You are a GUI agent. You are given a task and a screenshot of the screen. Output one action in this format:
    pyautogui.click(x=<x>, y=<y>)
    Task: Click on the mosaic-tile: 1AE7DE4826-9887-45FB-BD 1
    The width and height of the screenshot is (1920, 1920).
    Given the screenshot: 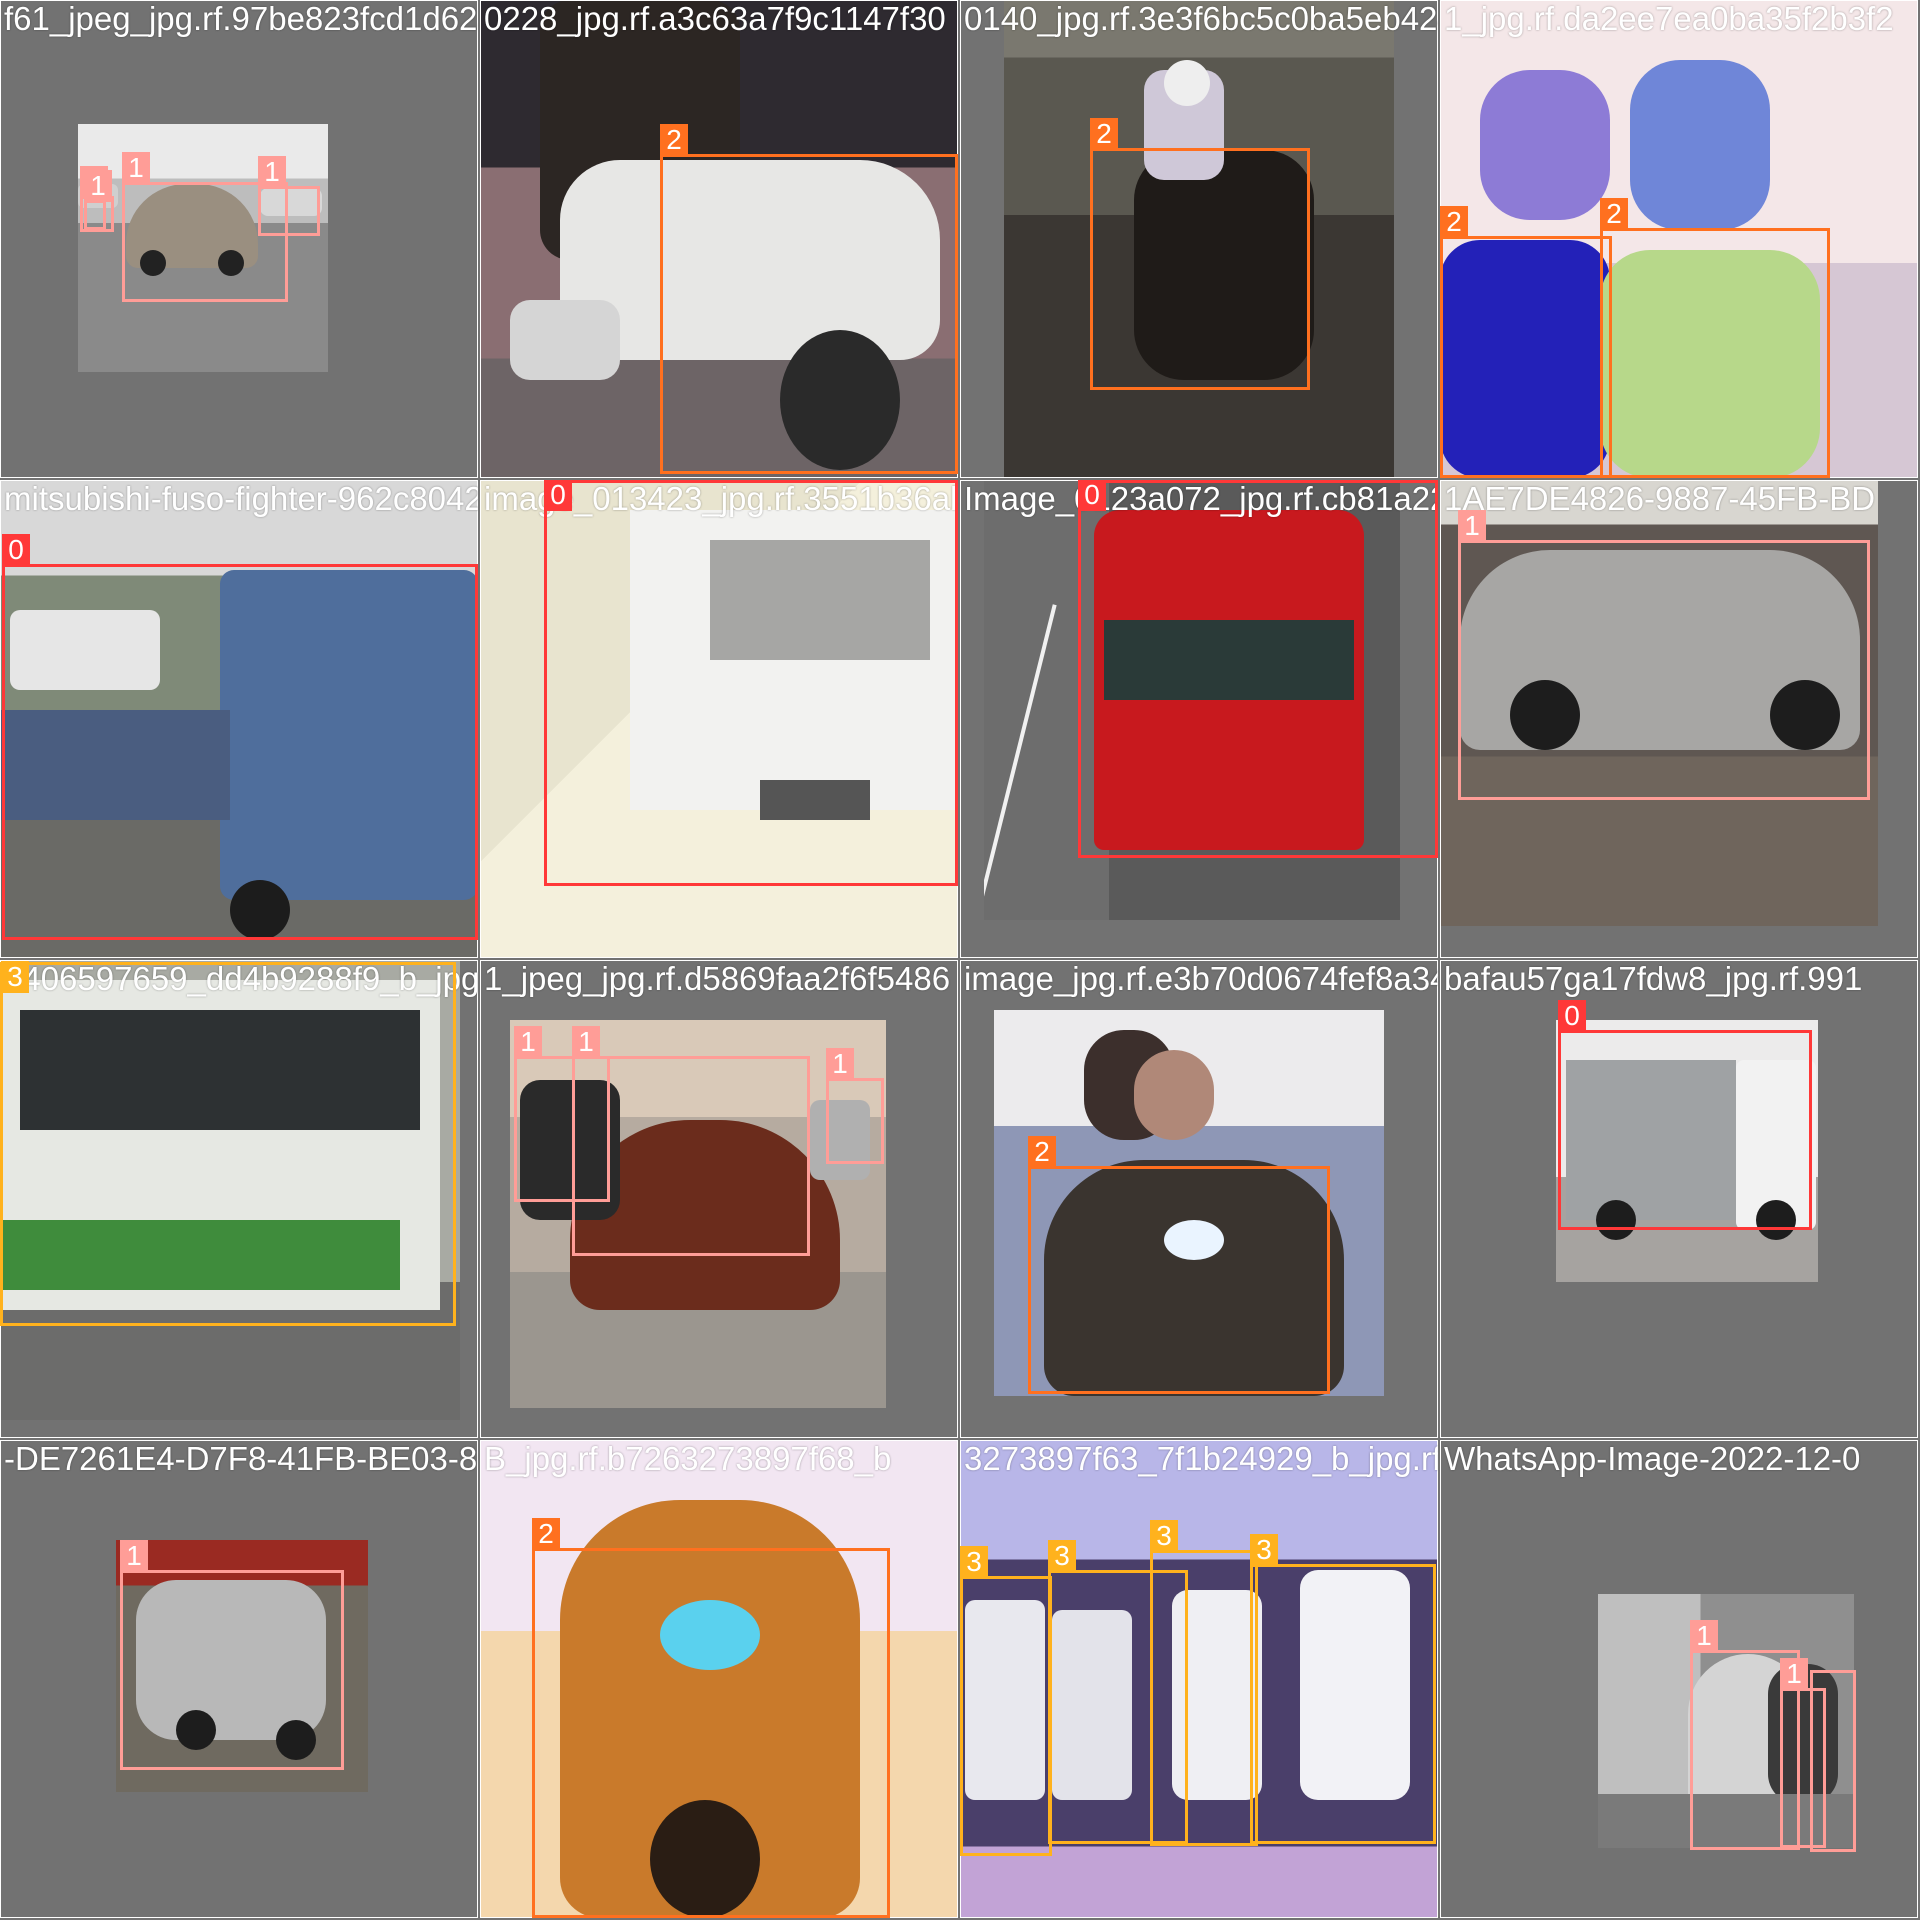 What is the action you would take?
    pyautogui.click(x=1679, y=719)
    